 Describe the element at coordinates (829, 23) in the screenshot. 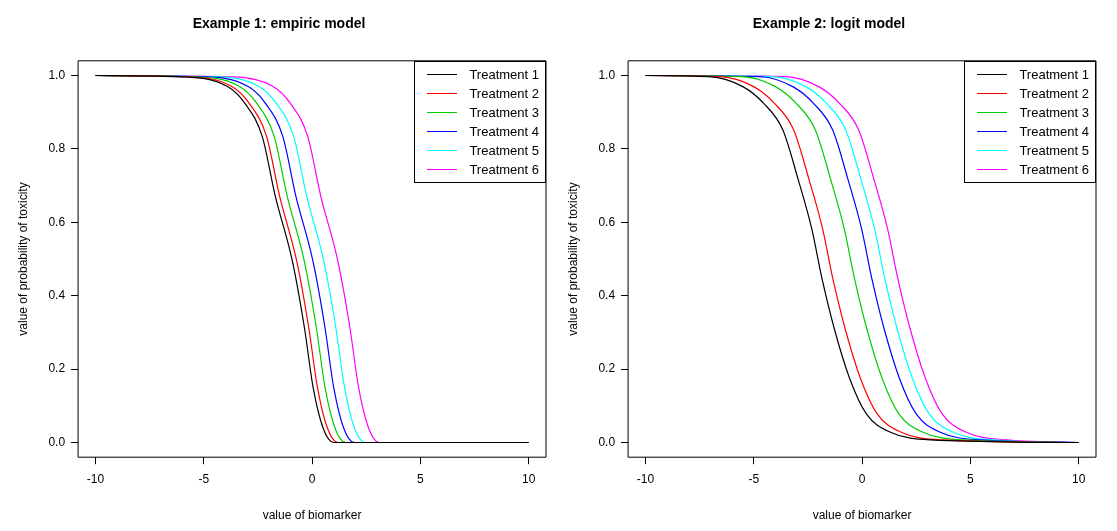

I see `chart-title: Example 2: logit model` at that location.